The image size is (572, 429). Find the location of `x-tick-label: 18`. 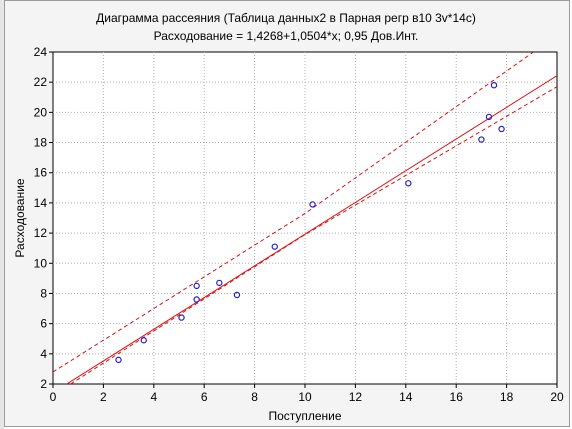

x-tick-label: 18 is located at coordinates (507, 397).